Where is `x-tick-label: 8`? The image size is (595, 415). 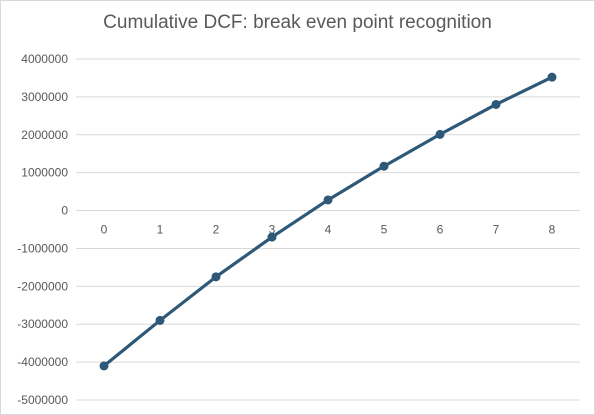 x-tick-label: 8 is located at coordinates (552, 230).